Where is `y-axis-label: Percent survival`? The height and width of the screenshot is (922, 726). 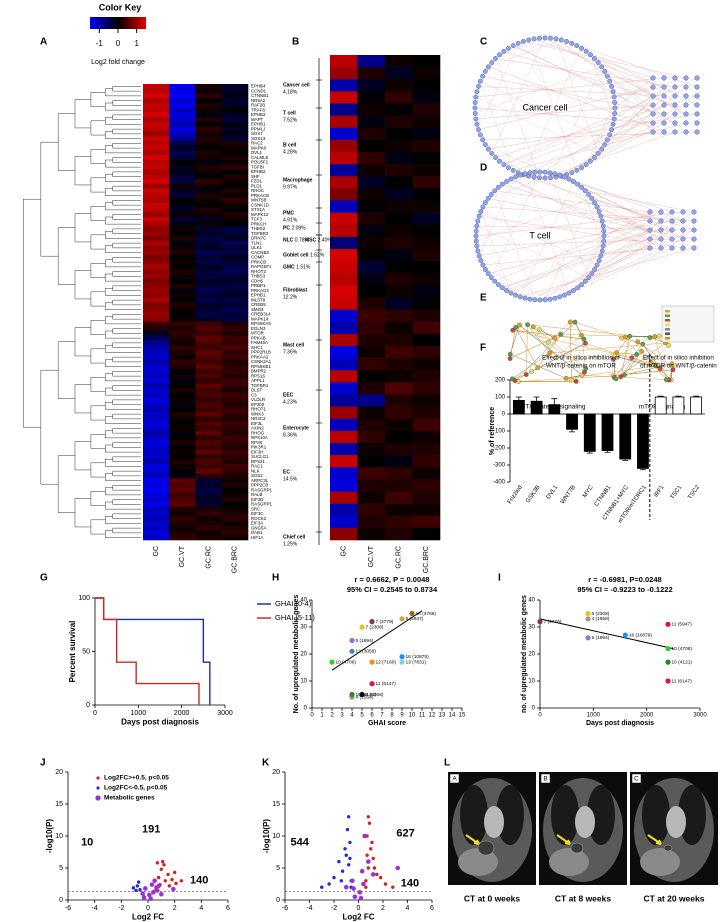 y-axis-label: Percent survival is located at coordinates (72, 652).